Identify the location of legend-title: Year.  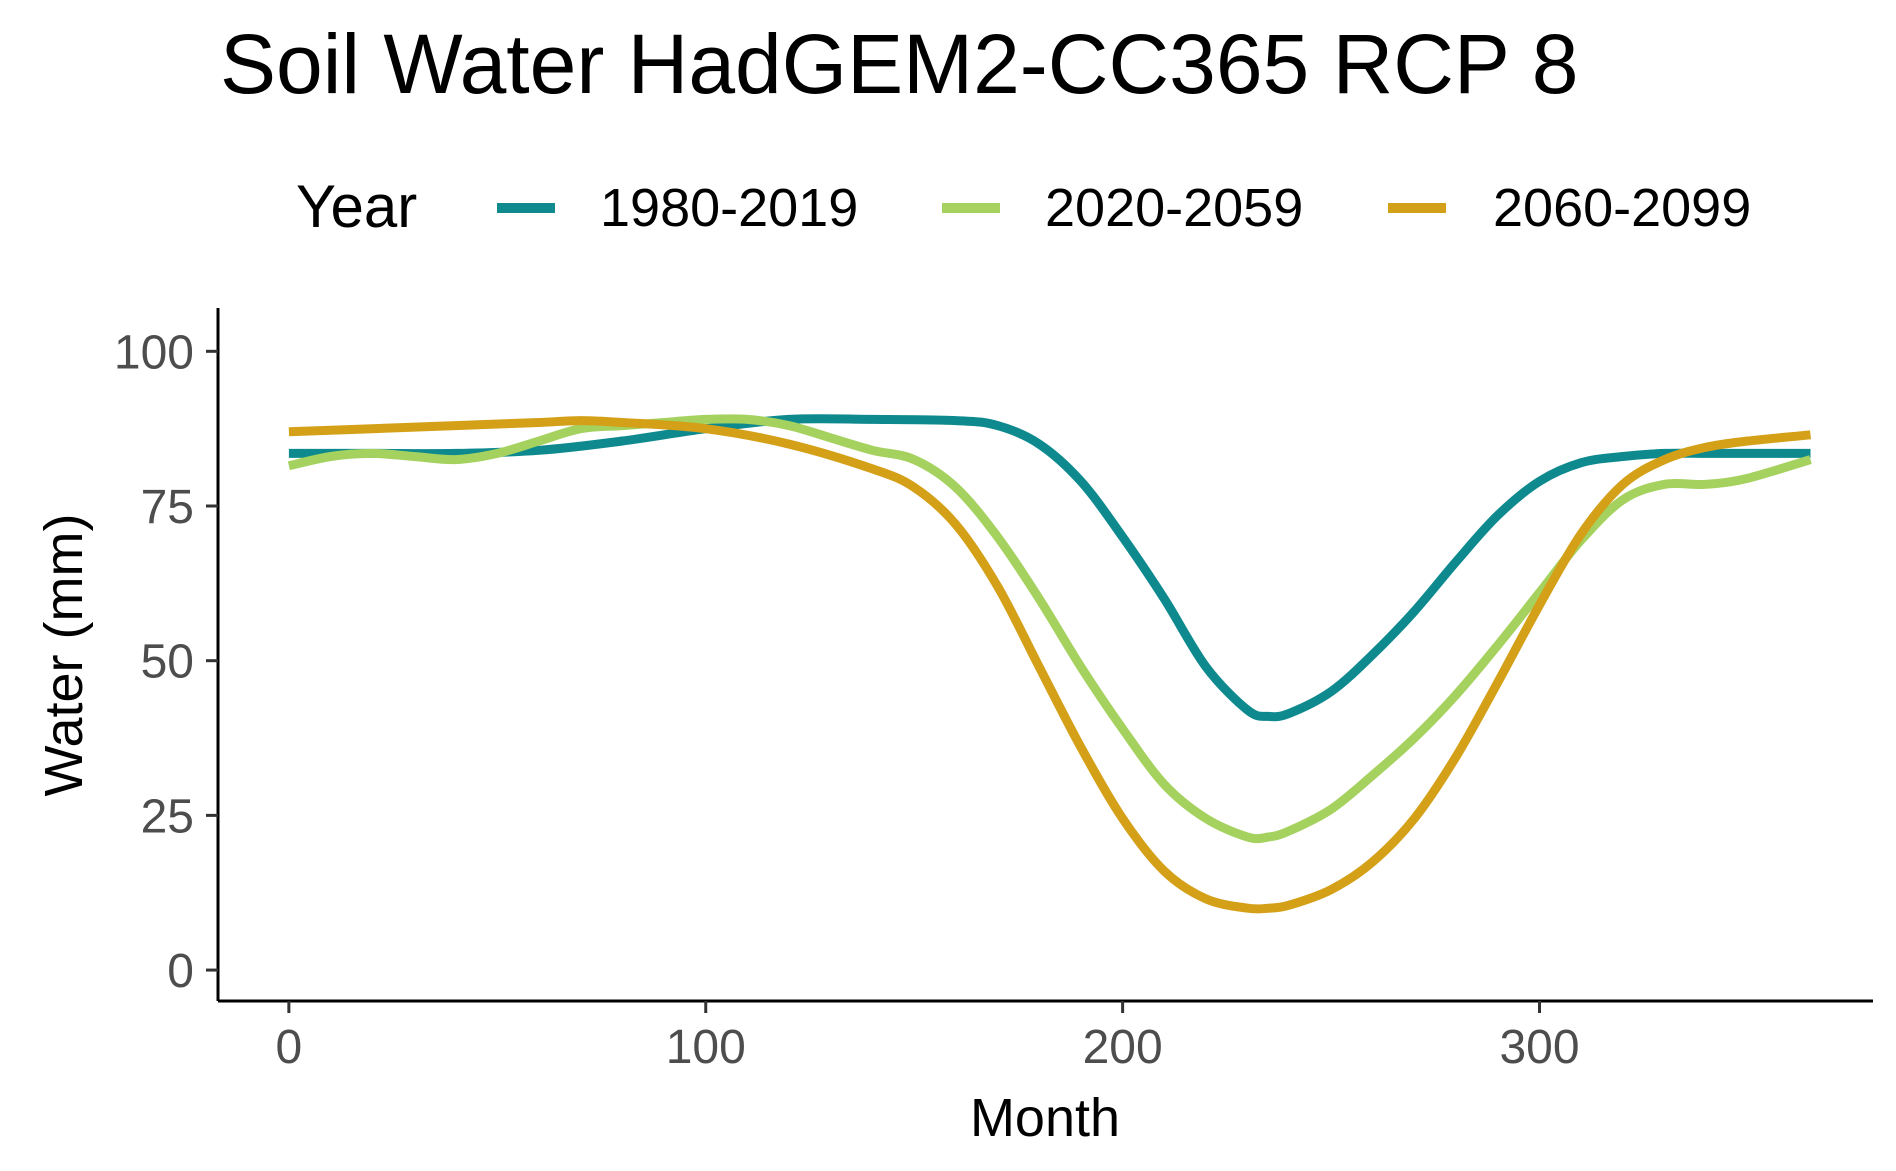
(356, 206).